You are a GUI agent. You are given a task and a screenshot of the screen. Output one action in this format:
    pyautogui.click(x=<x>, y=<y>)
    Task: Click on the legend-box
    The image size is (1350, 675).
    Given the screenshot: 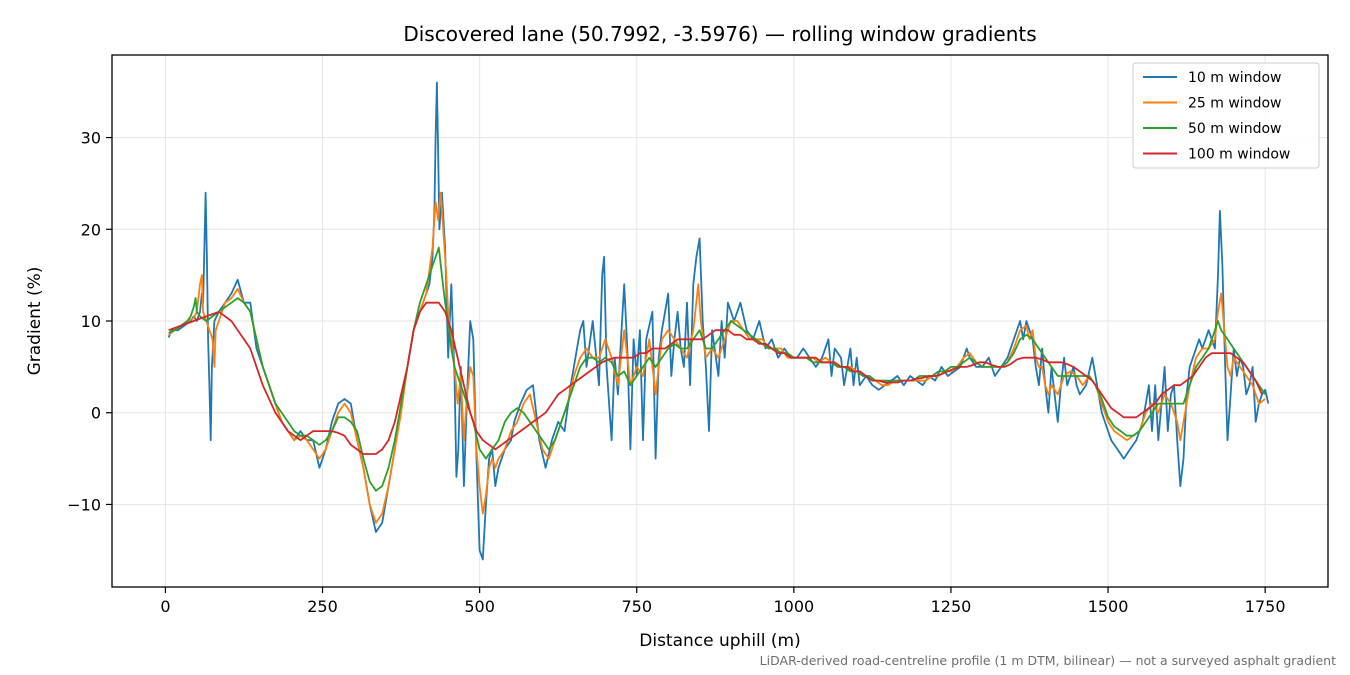 What is the action you would take?
    pyautogui.click(x=1226, y=115)
    